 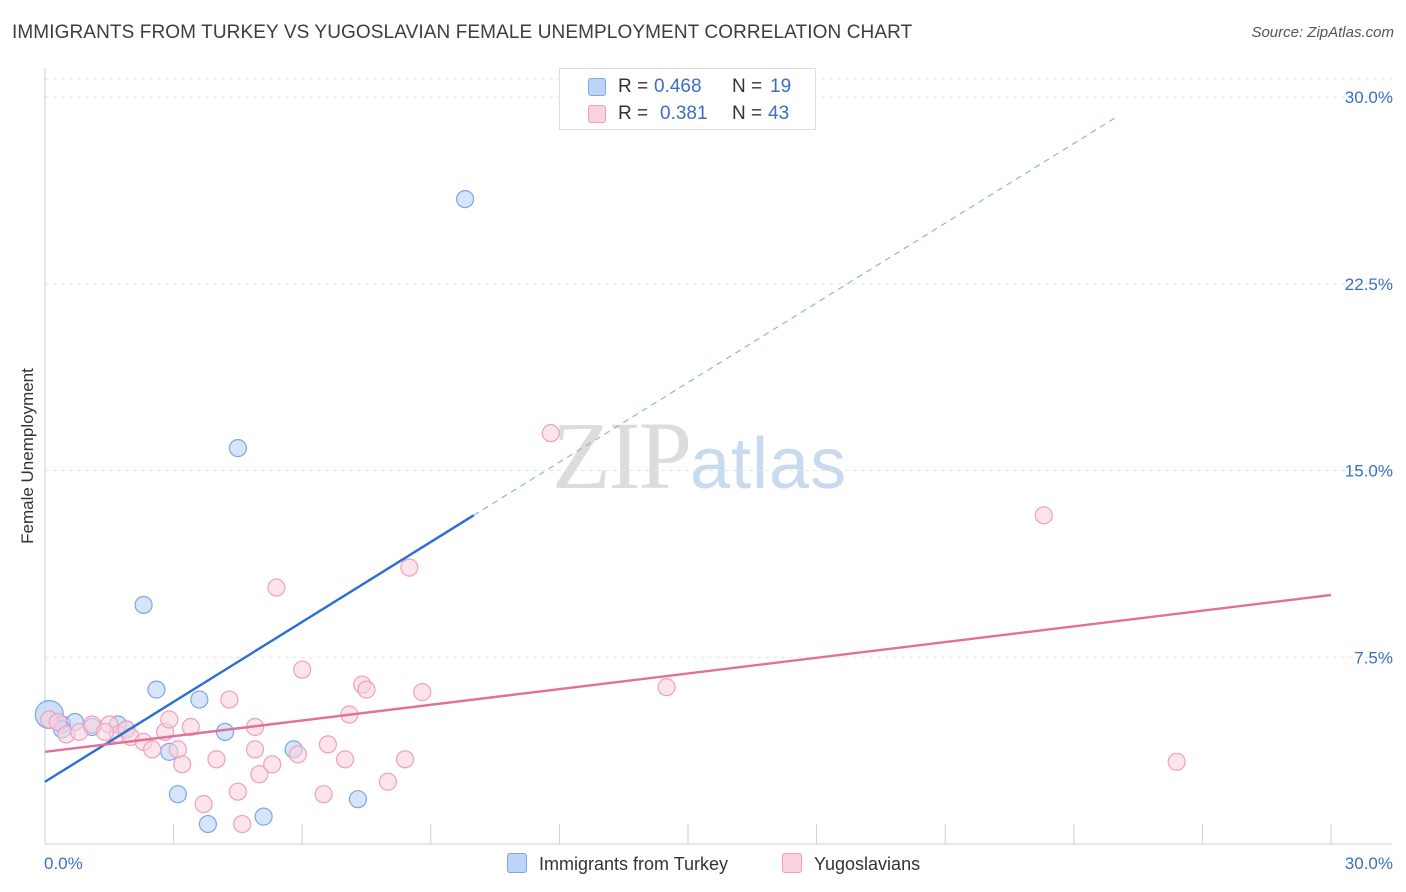 I want to click on turkey-trend-line, so click(x=259, y=648).